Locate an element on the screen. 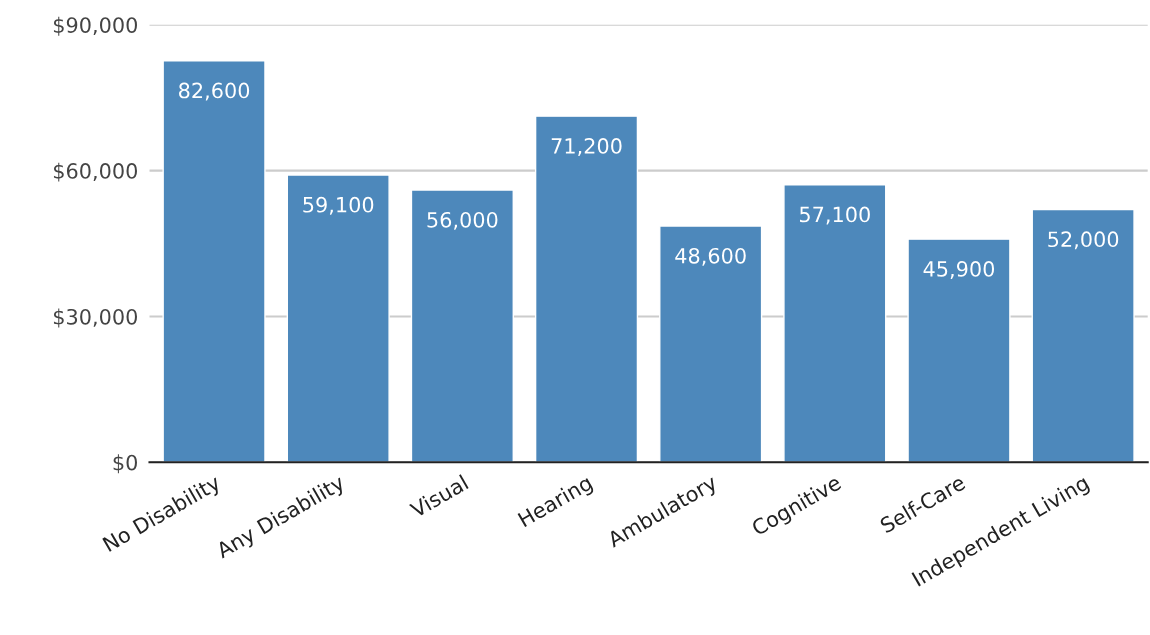 This screenshot has width=1150, height=635. y-tick-label: $30,000 is located at coordinates (95, 318).